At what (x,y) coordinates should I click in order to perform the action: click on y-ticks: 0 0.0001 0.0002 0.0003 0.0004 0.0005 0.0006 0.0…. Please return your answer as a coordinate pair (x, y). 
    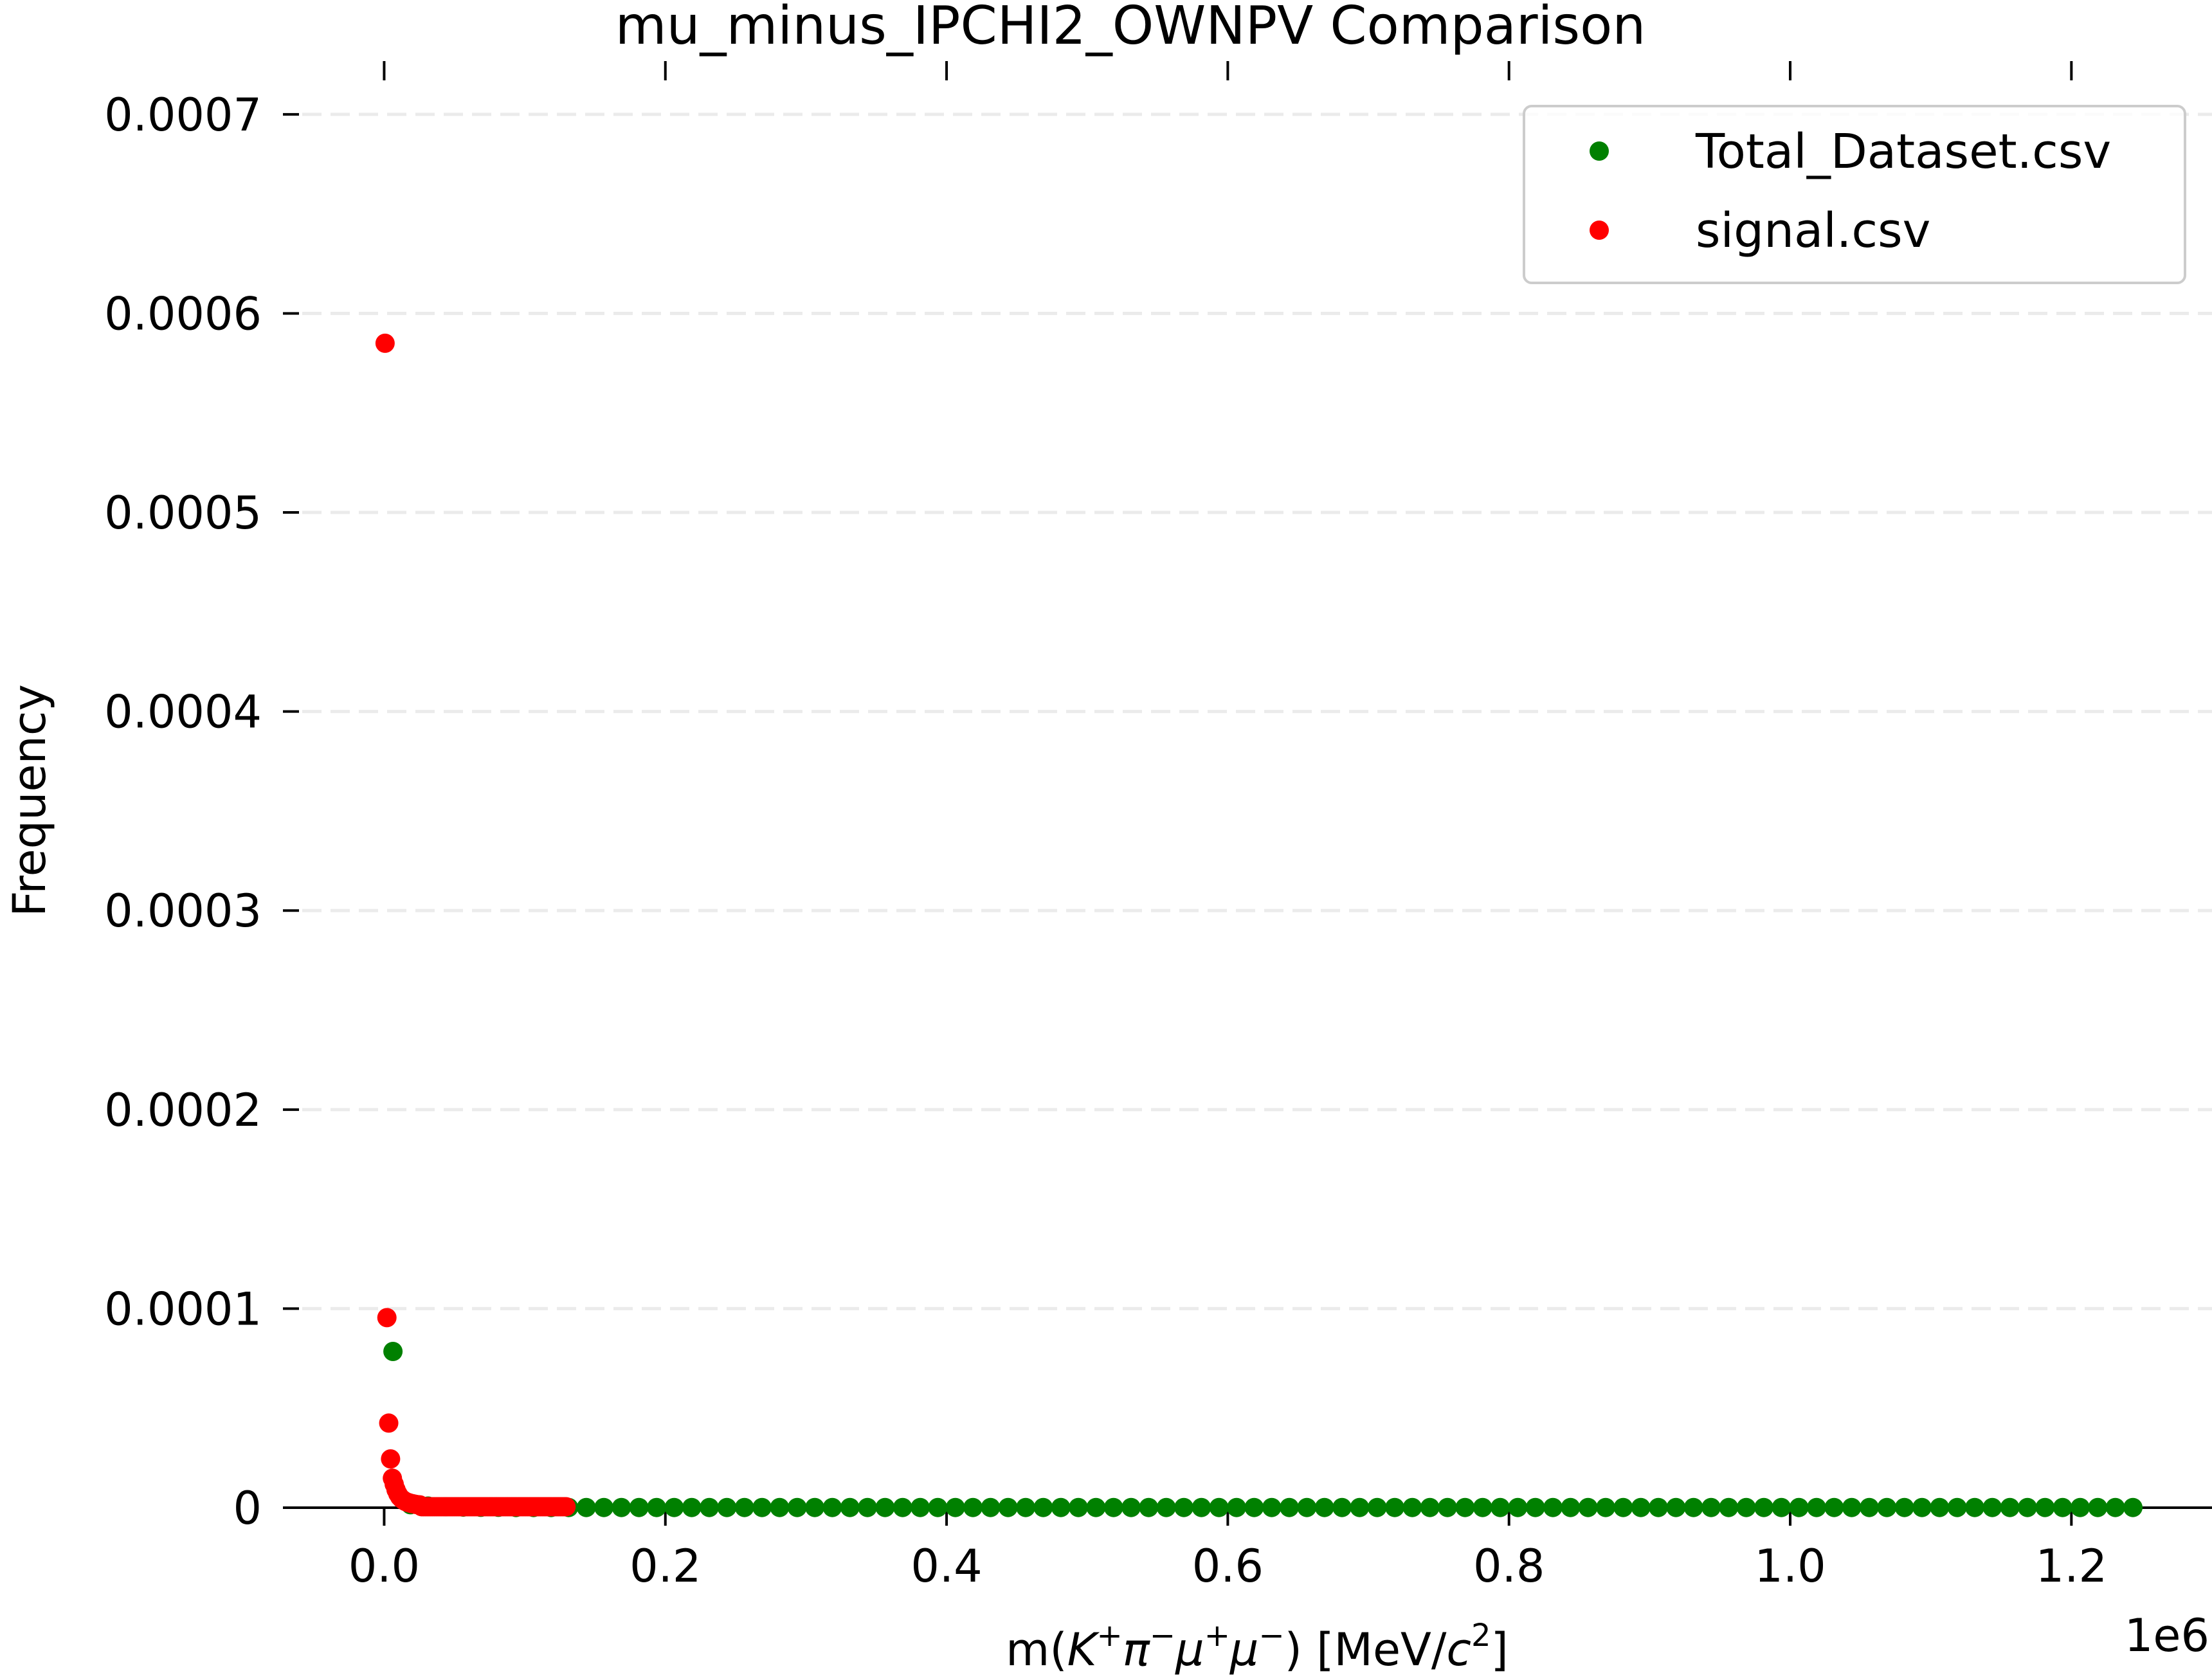
    Looking at the image, I should click on (201, 812).